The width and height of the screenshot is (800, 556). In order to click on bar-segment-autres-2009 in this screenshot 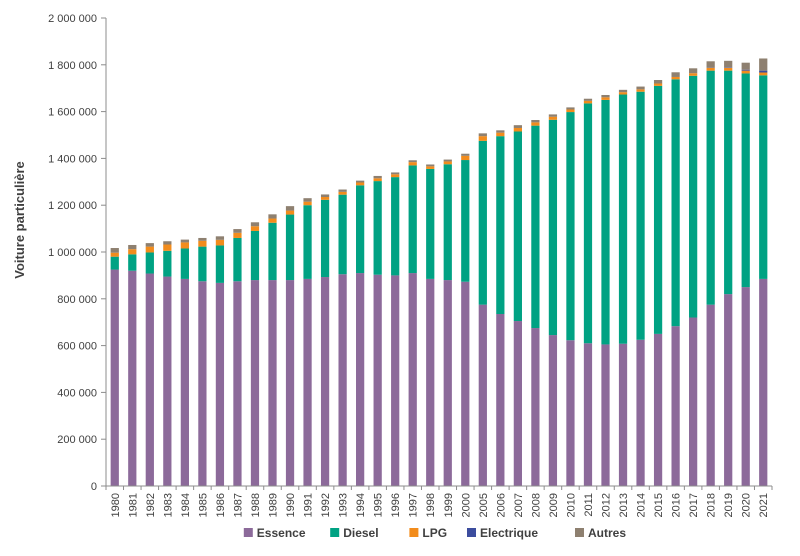, I will do `click(553, 115)`.